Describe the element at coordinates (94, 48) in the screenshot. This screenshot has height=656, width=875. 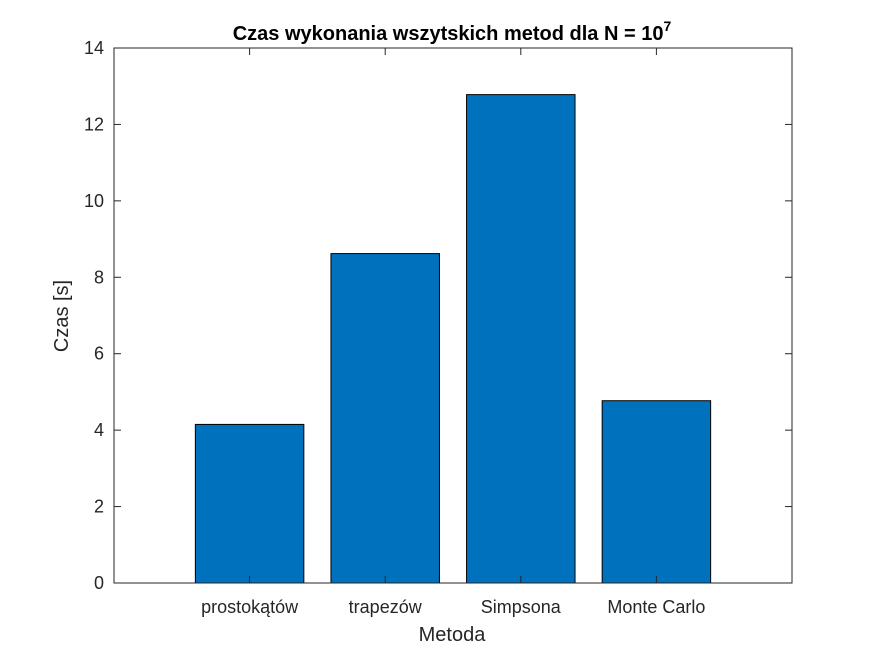
I see `y-tick-label-7: 14` at that location.